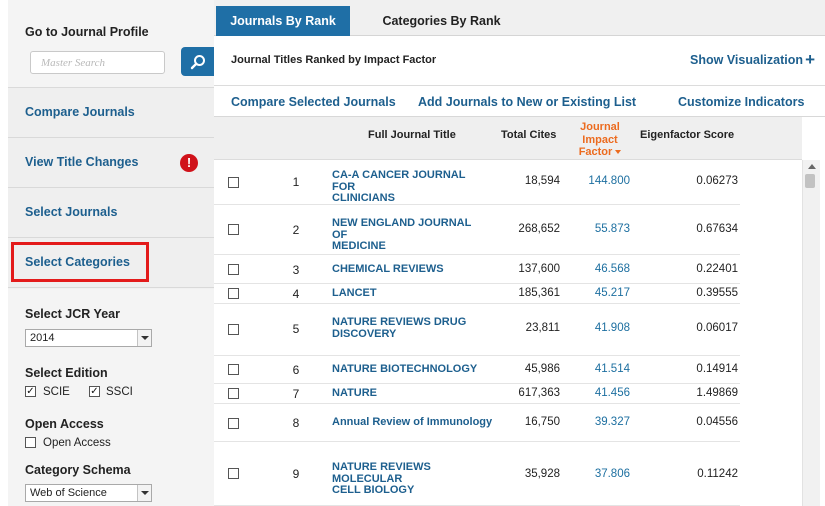  Describe the element at coordinates (64, 424) in the screenshot. I see `open-access-label: Open Access` at that location.